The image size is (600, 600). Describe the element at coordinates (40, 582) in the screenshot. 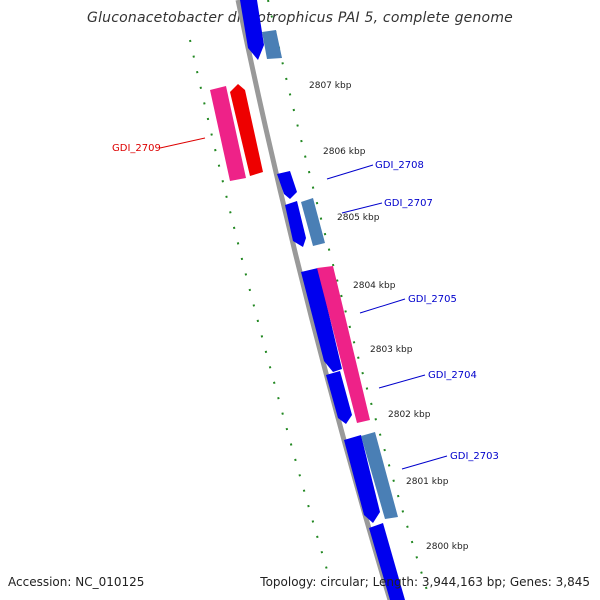

I see `accession-label: Accession:` at that location.